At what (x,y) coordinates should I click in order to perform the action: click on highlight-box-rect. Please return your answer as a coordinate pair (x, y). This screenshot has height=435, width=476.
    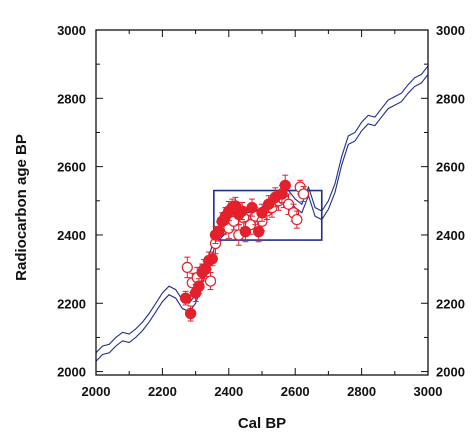
    Looking at the image, I should click on (268, 215).